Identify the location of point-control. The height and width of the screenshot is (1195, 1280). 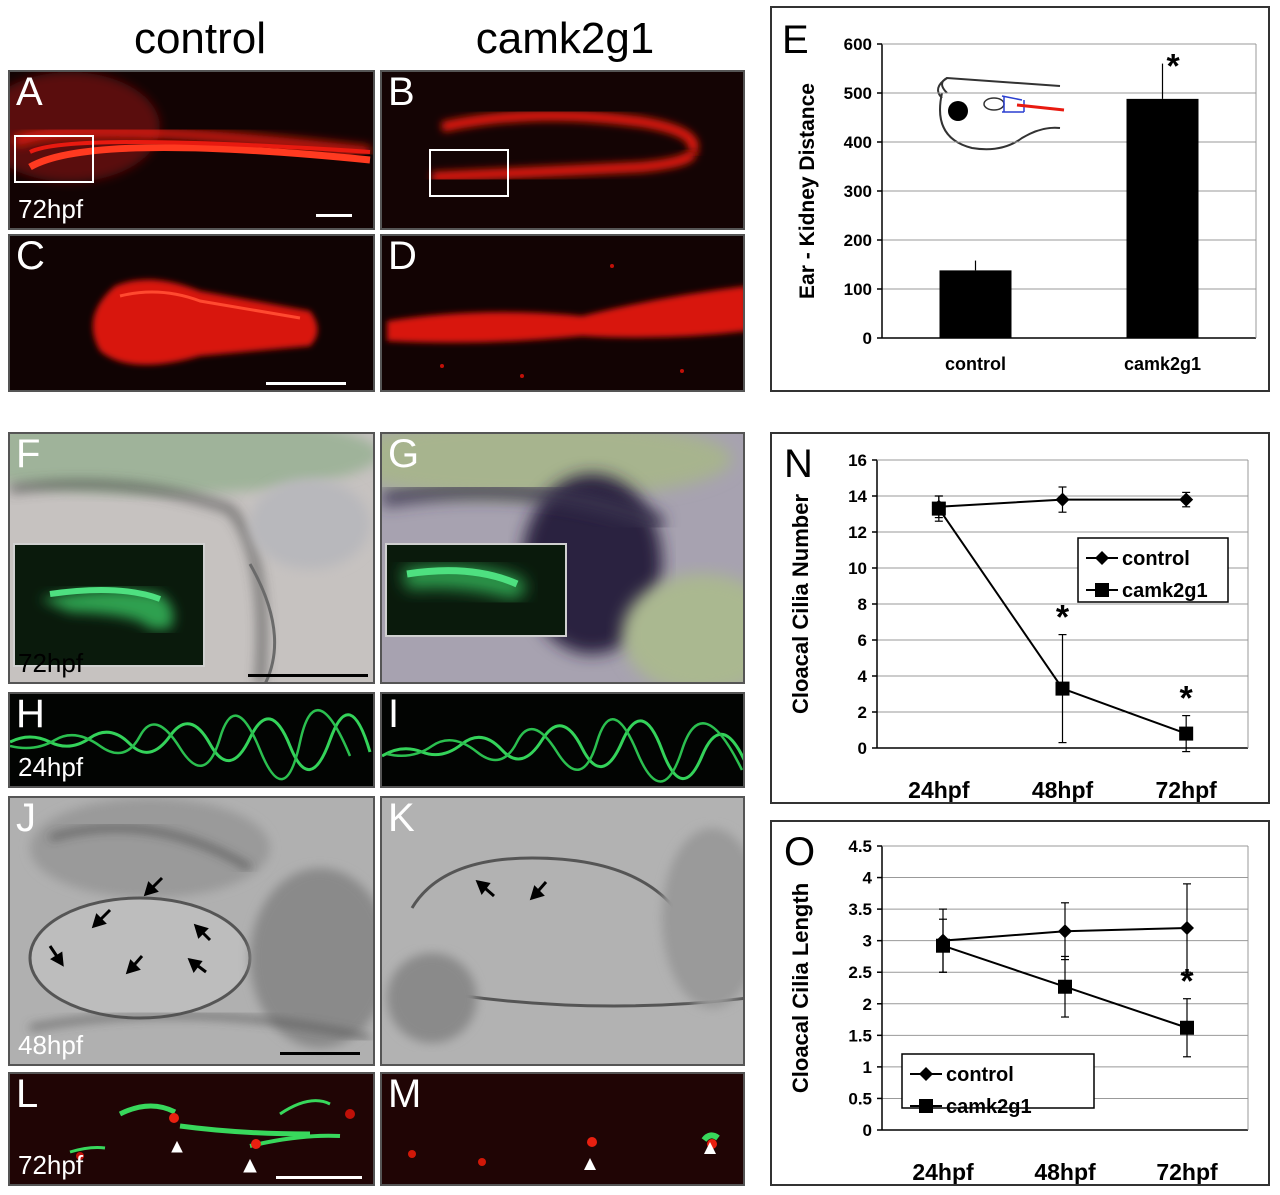
(1065, 931).